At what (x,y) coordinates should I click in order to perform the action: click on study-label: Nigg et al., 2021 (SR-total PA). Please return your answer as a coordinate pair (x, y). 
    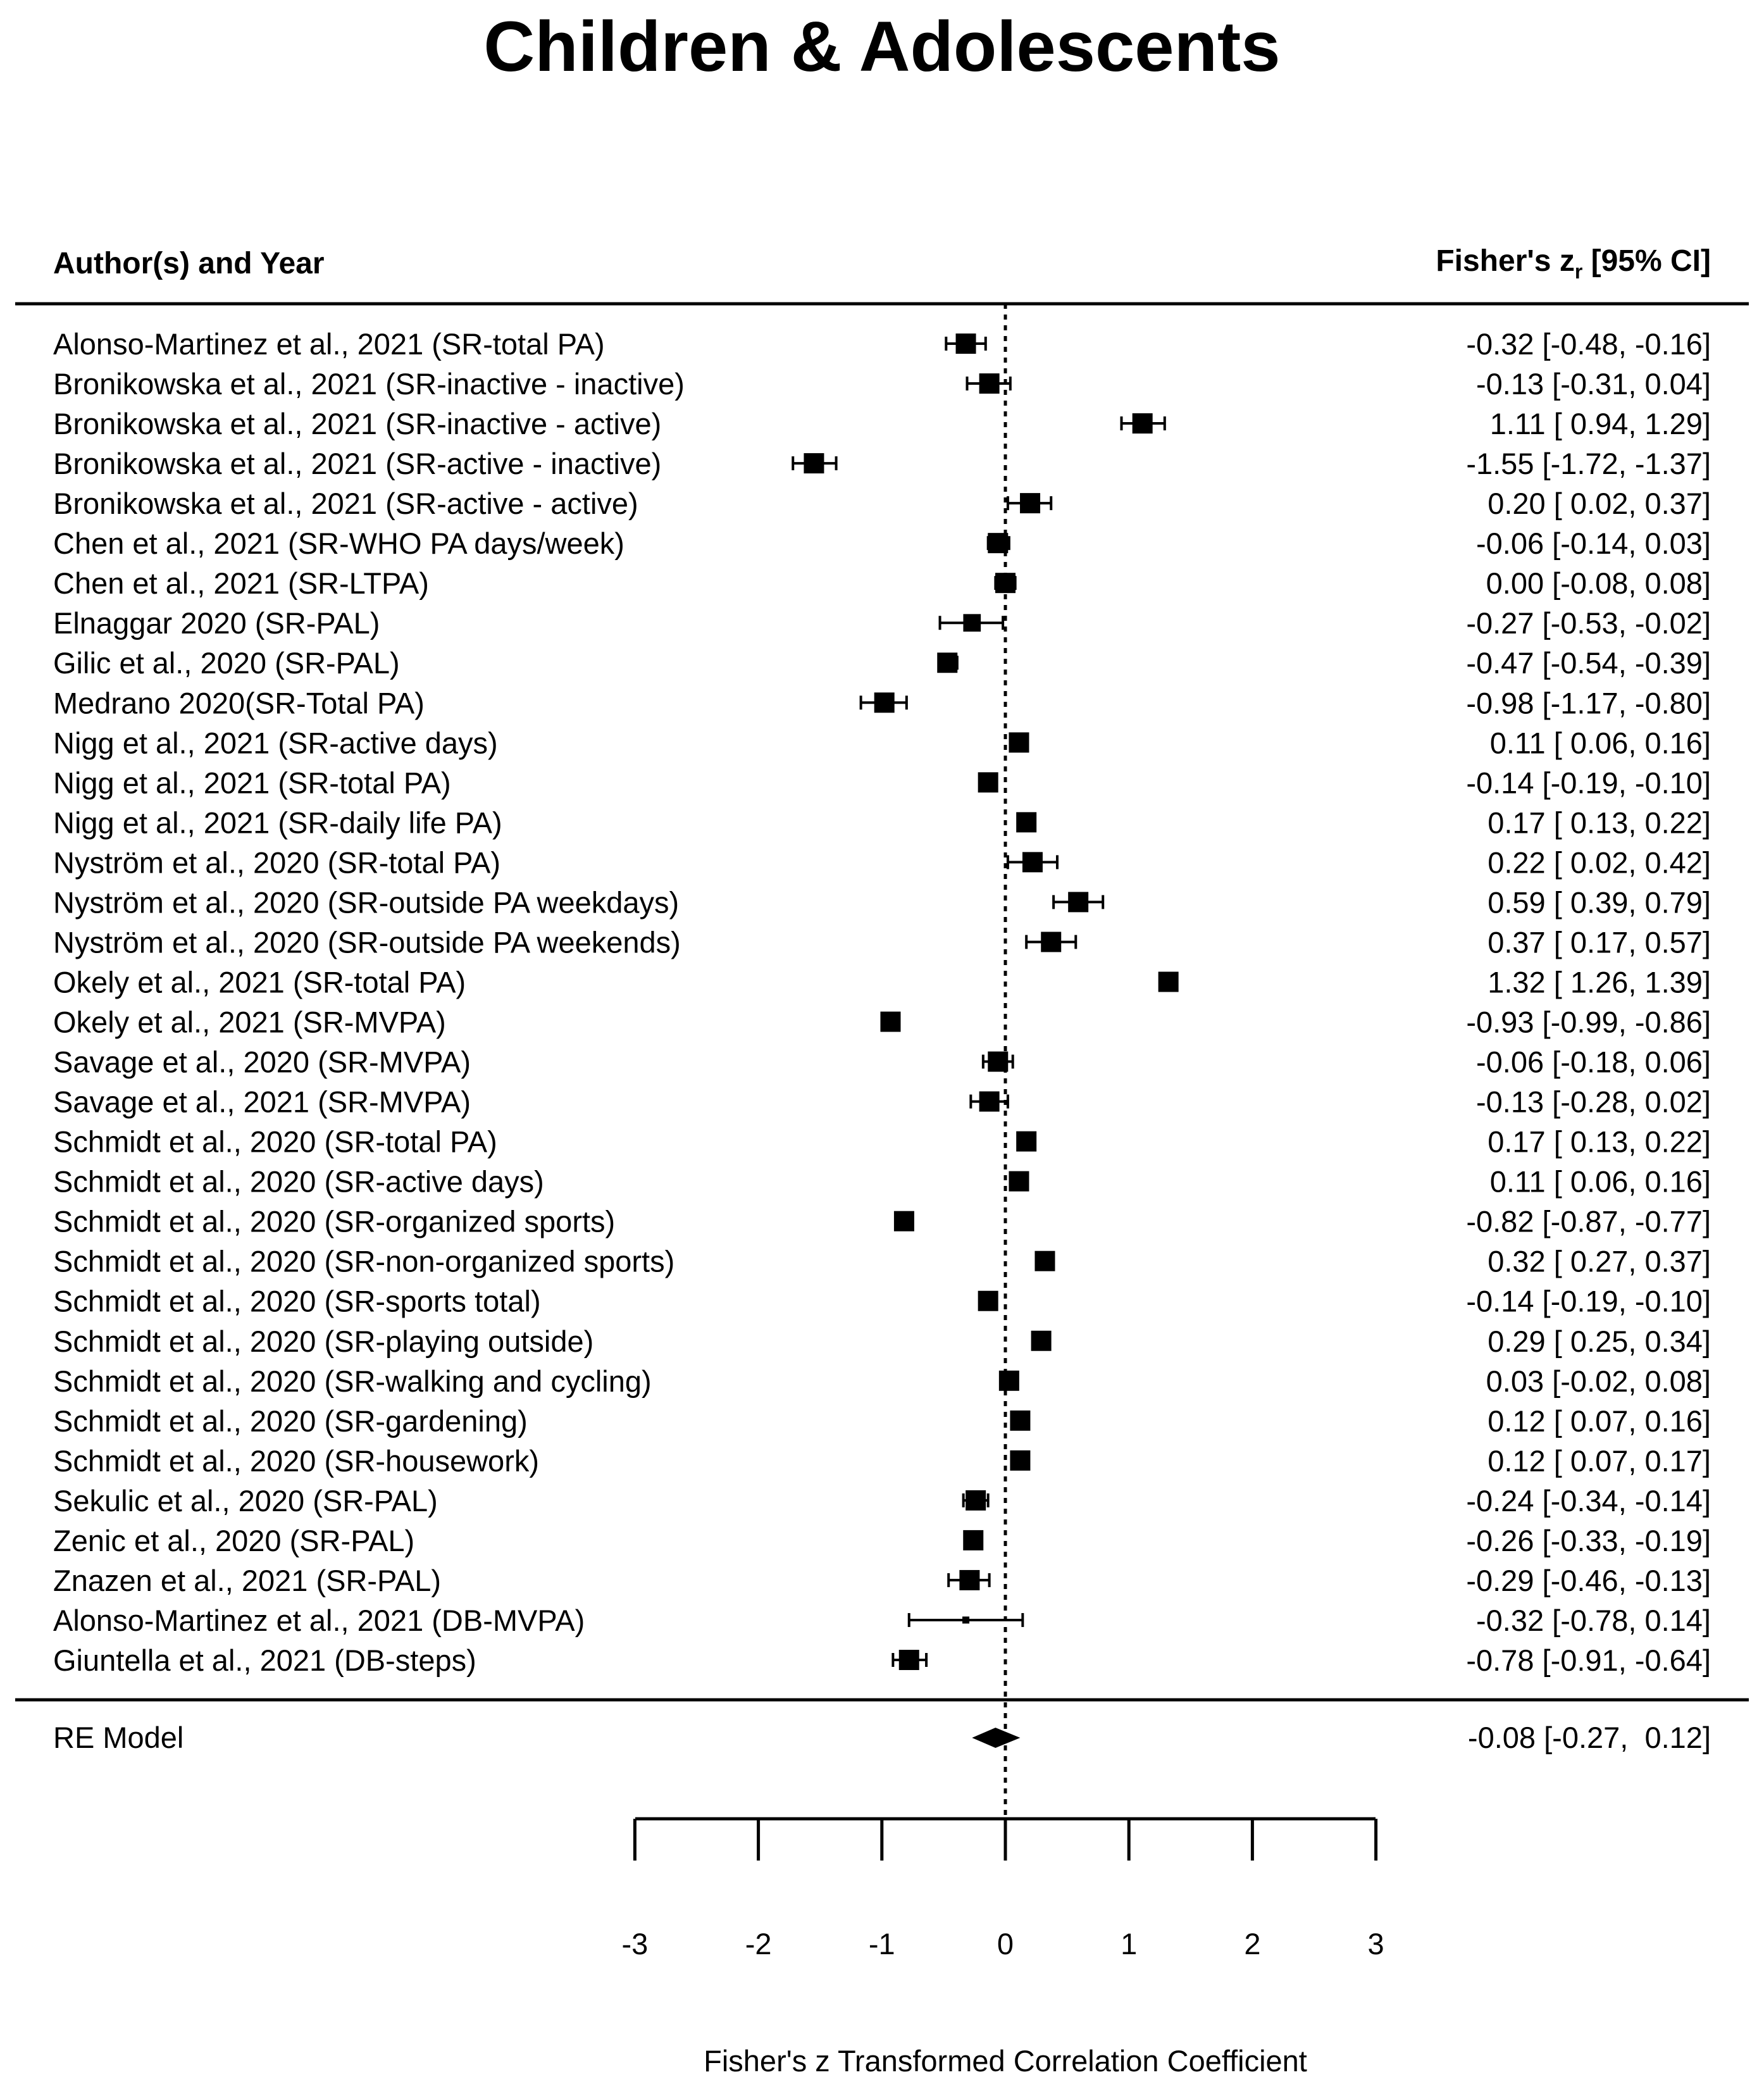
    Looking at the image, I should click on (252, 782).